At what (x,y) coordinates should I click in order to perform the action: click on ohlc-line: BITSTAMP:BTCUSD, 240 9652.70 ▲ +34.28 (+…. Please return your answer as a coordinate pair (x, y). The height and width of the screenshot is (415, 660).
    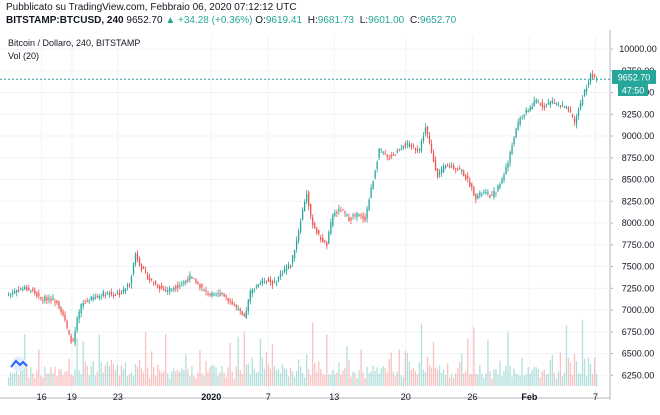
    Looking at the image, I should click on (232, 20).